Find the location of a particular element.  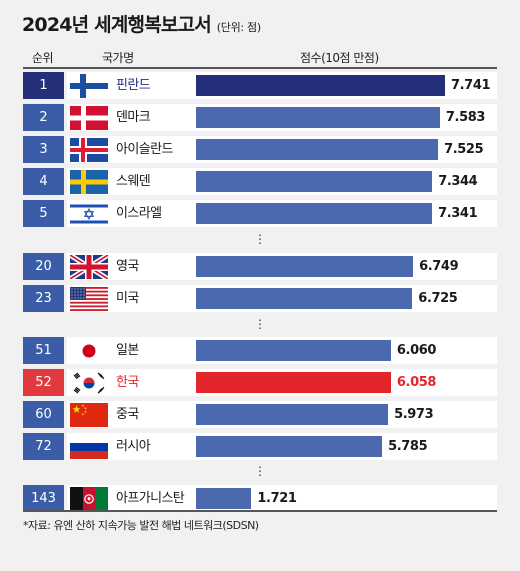

china-flag-icon is located at coordinates (89, 415).